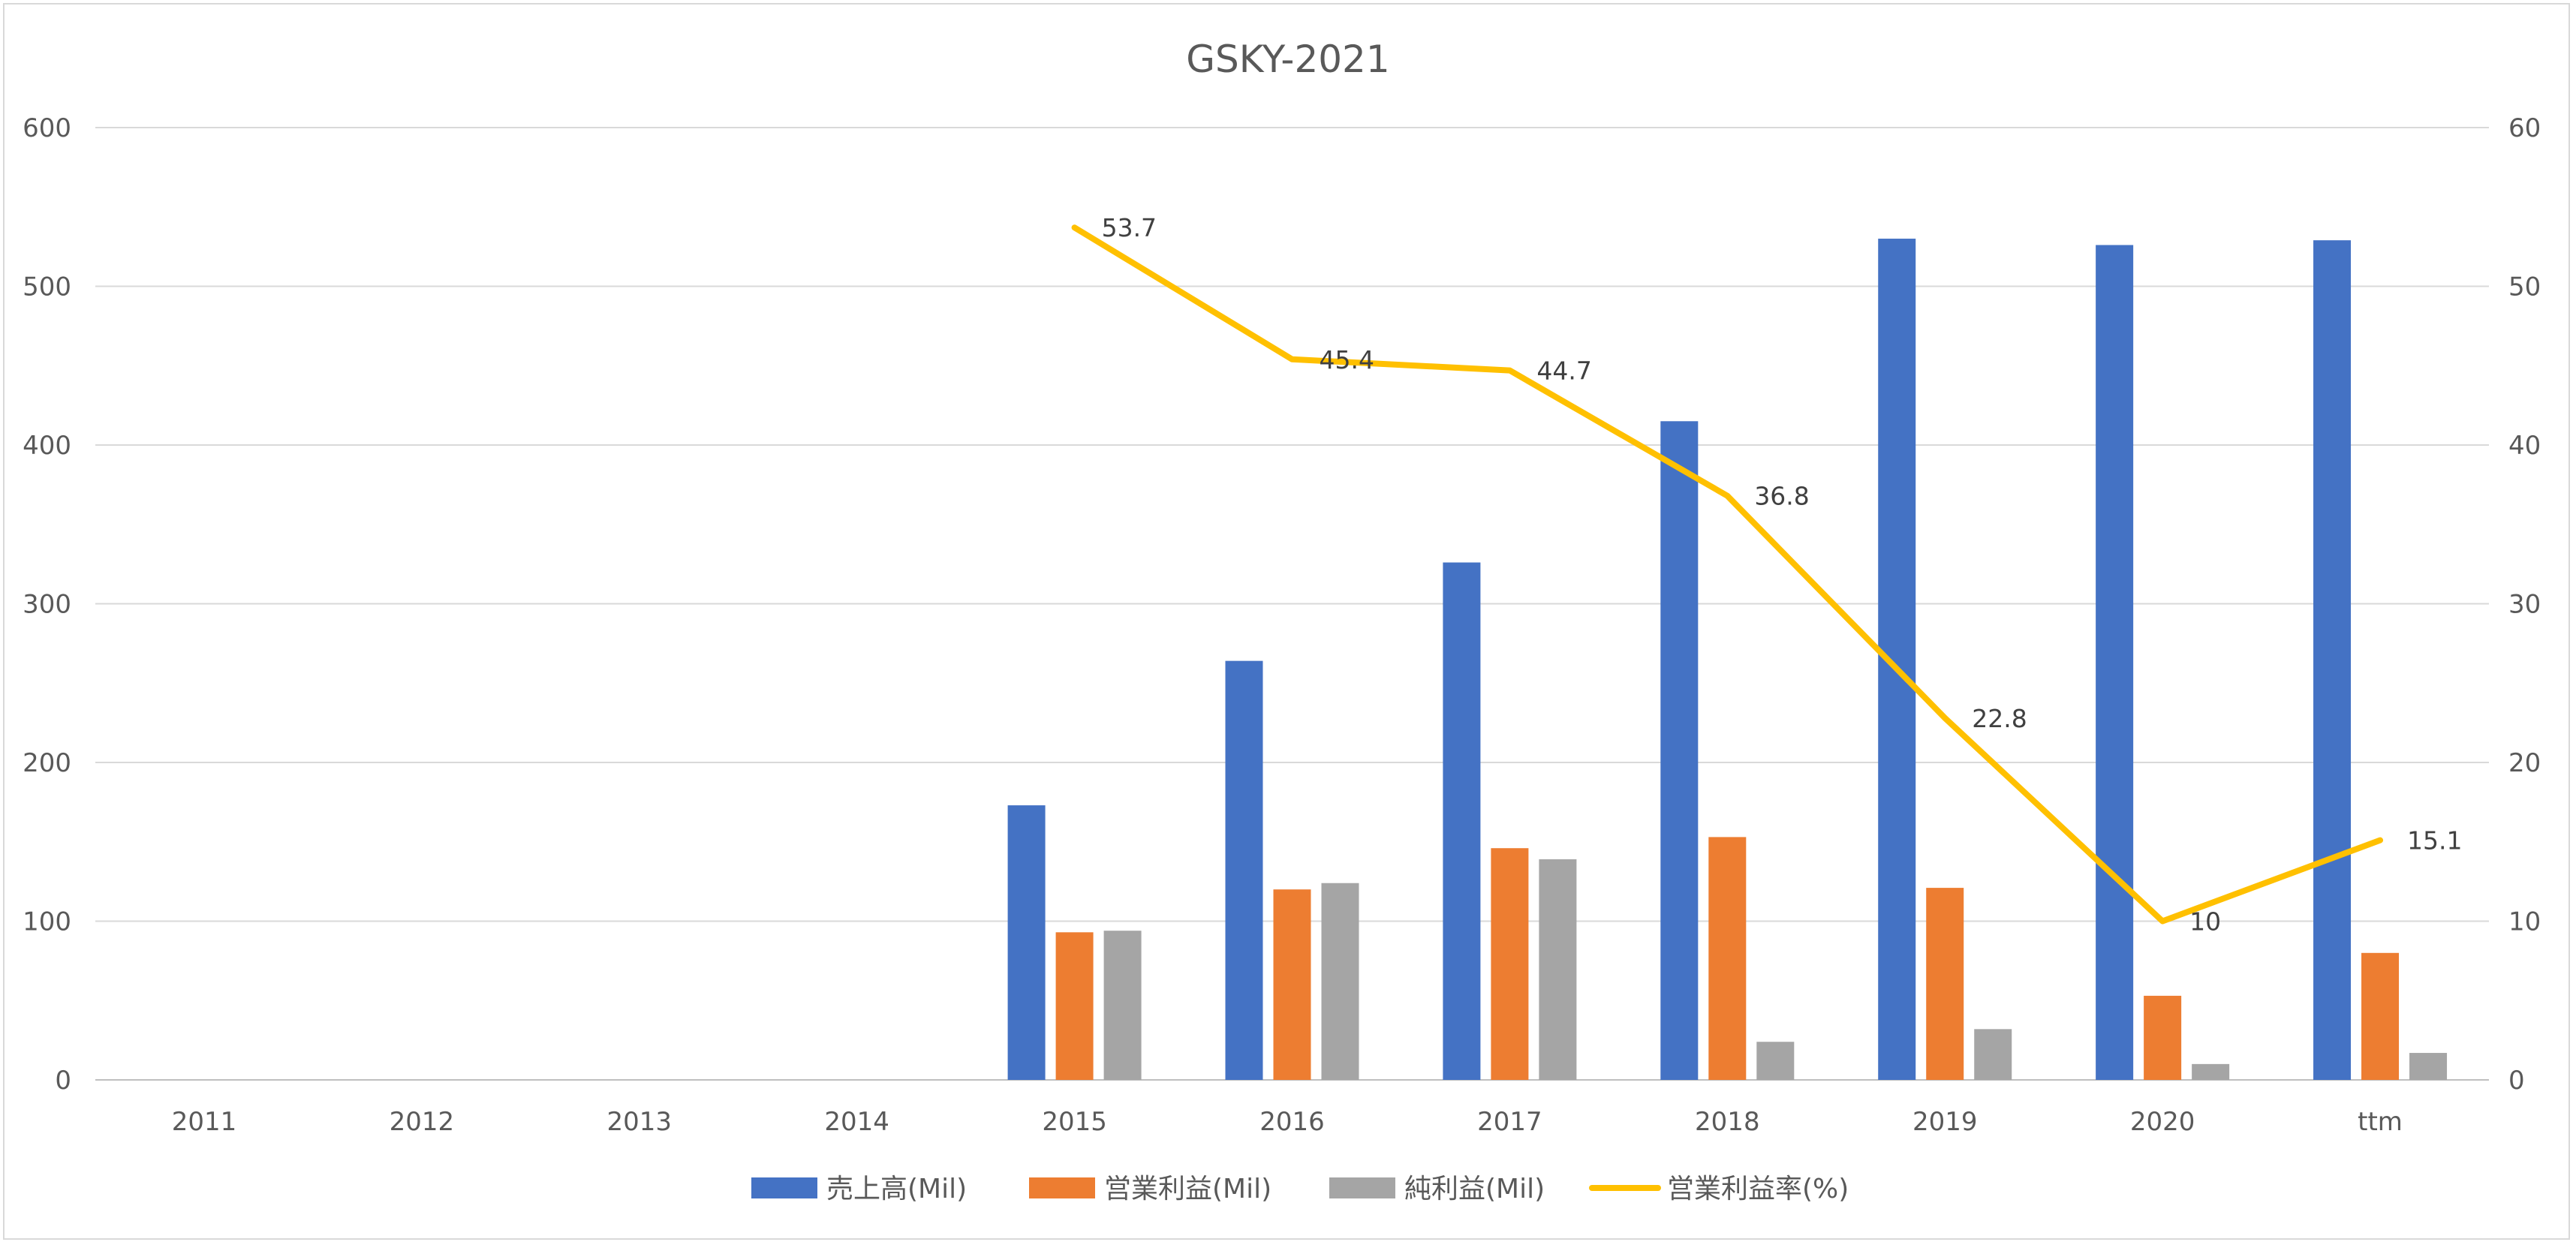 Image resolution: width=2576 pixels, height=1245 pixels. I want to click on y-right-tick-label: 10, so click(2524, 922).